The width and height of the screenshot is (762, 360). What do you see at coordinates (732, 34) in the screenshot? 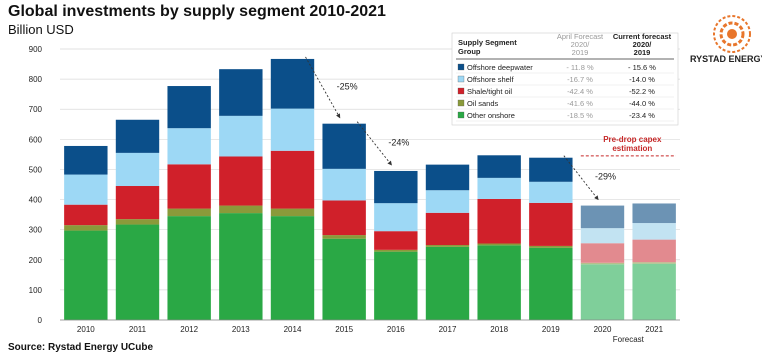
I see `rystad-logo-icon` at bounding box center [732, 34].